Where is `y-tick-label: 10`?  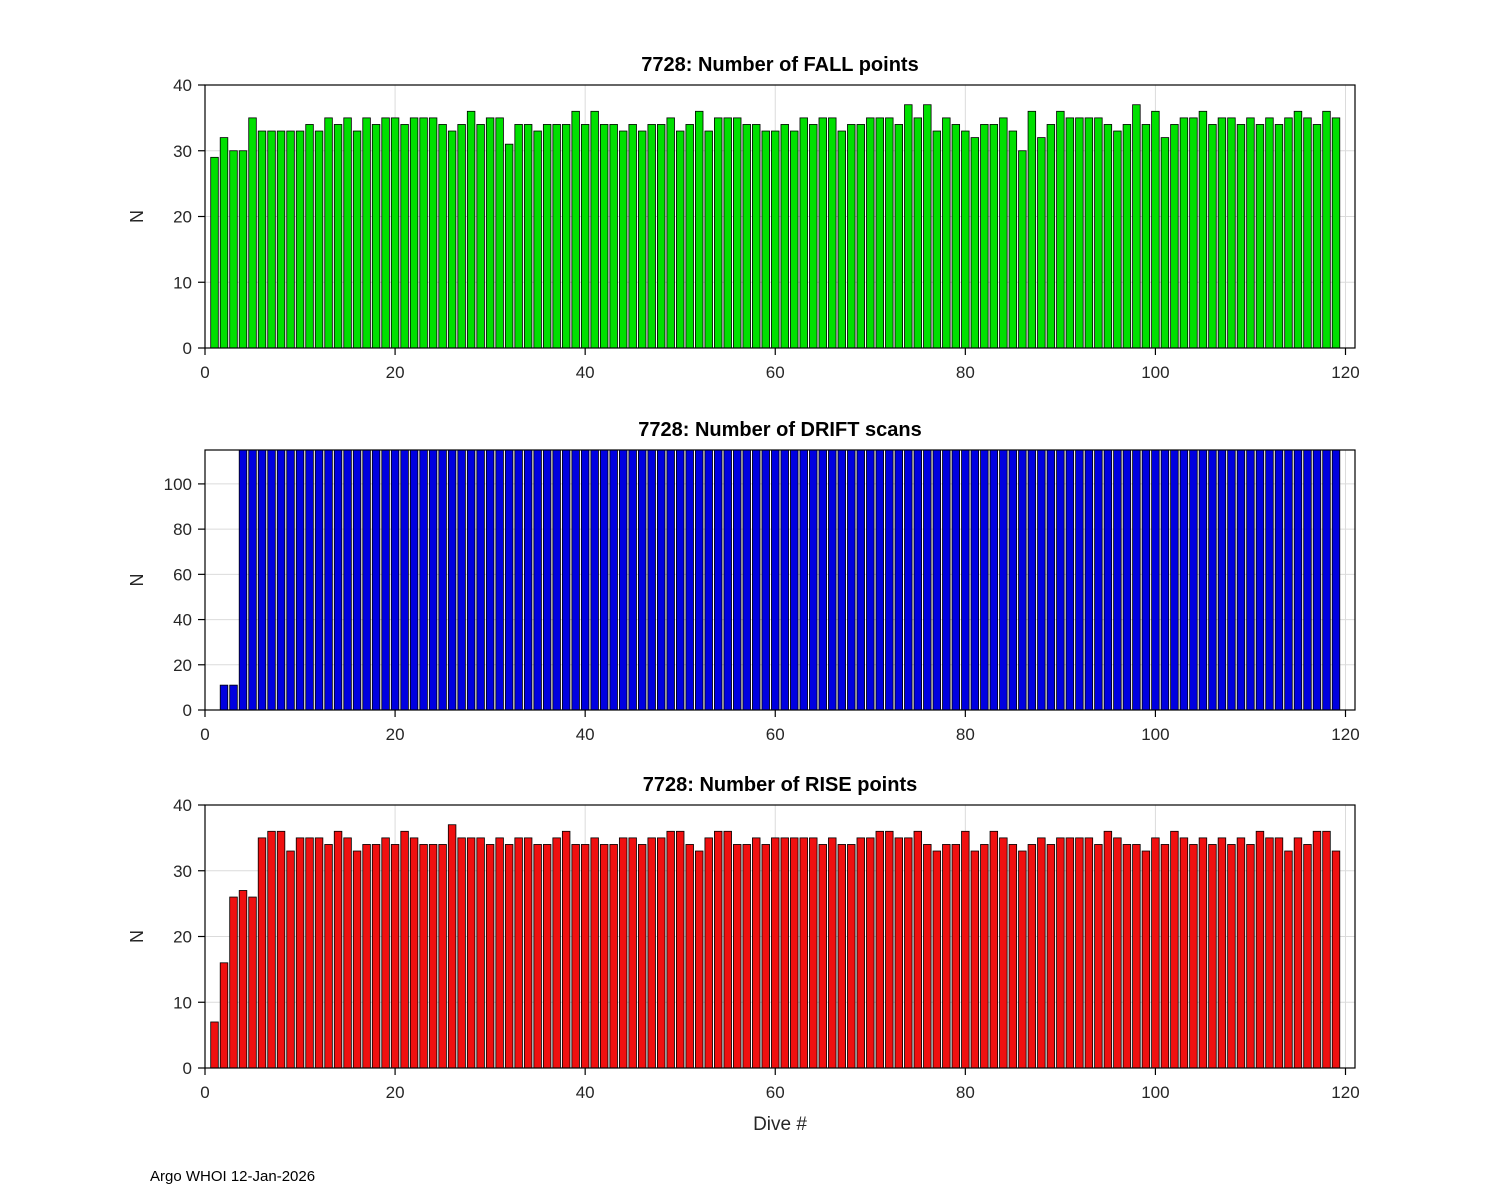
y-tick-label: 10 is located at coordinates (182, 1002).